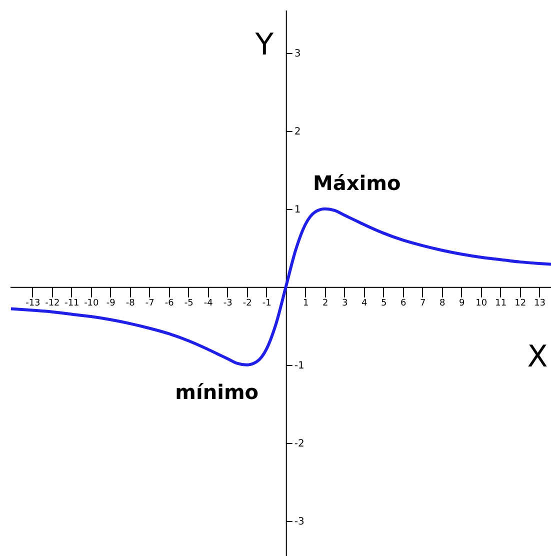  I want to click on x-tick-label: -12, so click(52, 303).